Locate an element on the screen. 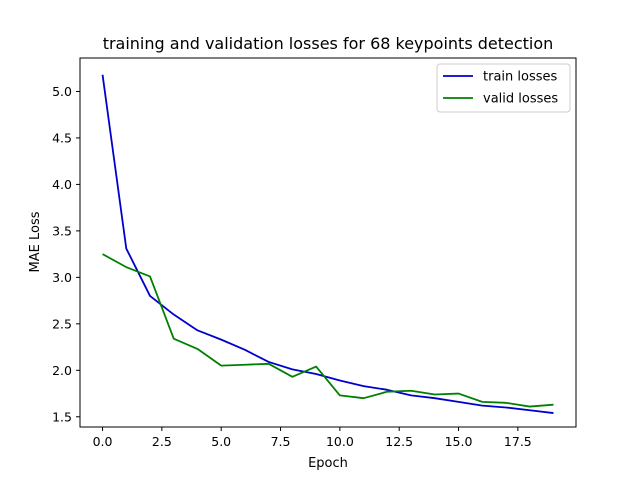 The image size is (640, 480). x-tick-label: 5.0 is located at coordinates (221, 441).